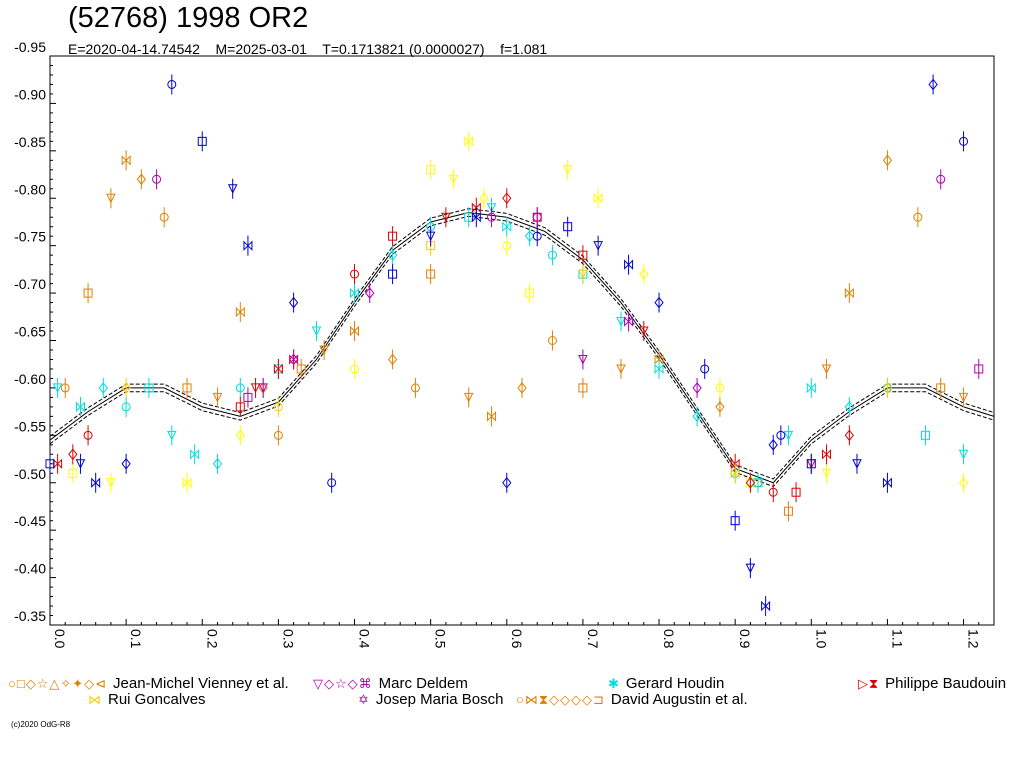 This screenshot has width=1024, height=768. I want to click on y-tick-label: -0.50, so click(30, 474).